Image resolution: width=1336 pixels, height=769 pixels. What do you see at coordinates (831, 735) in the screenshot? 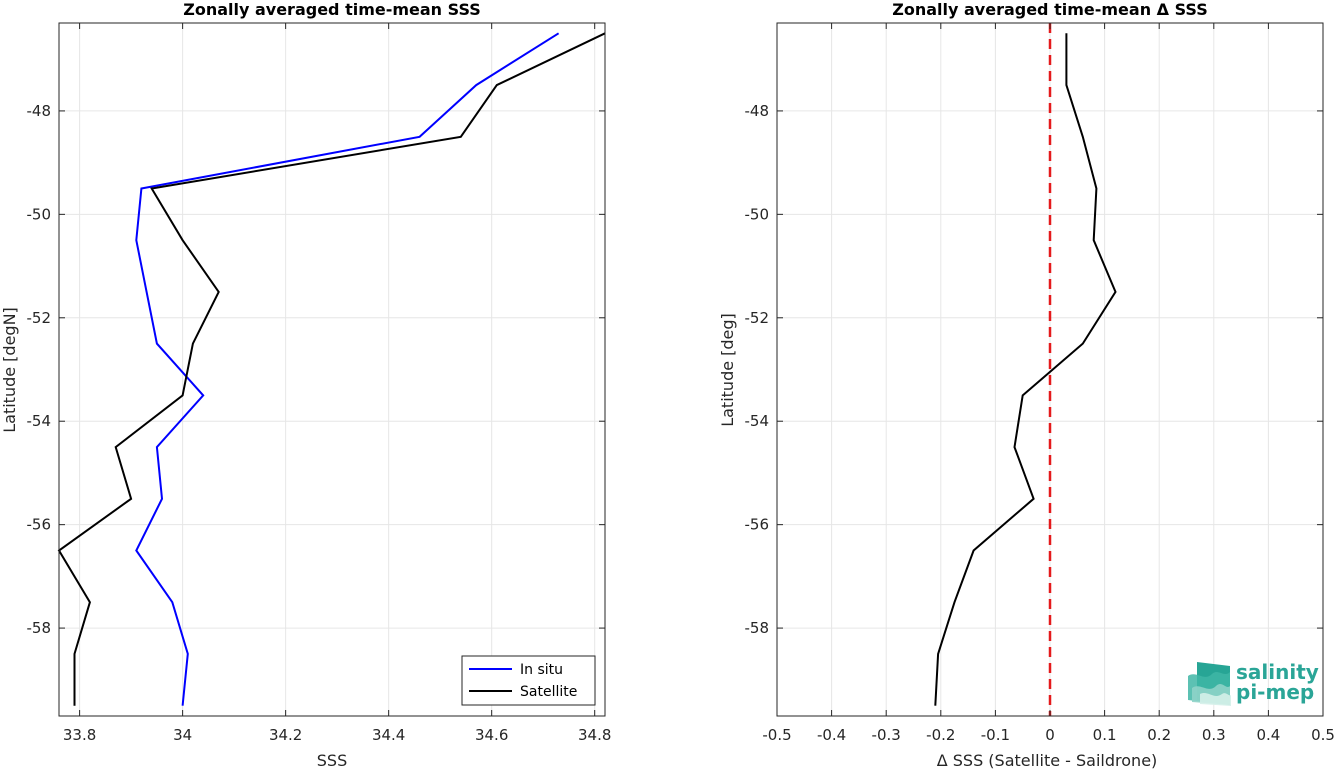
I see `x-tick-label: -0.4` at bounding box center [831, 735].